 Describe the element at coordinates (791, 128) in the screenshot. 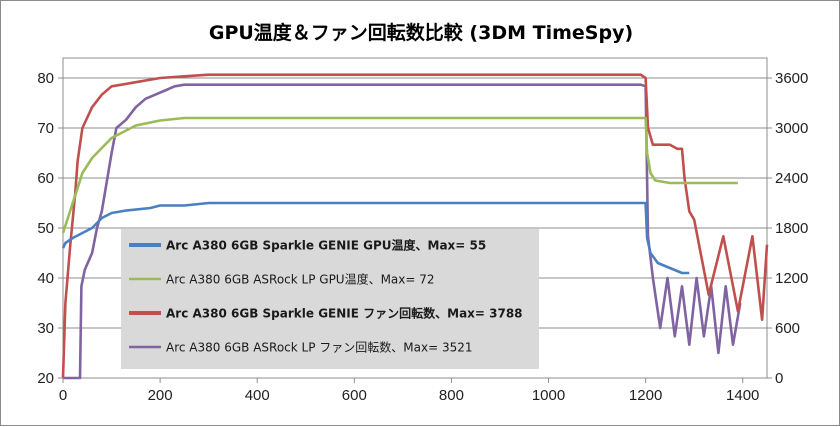

I see `y2-tick-label-5: 3000` at that location.